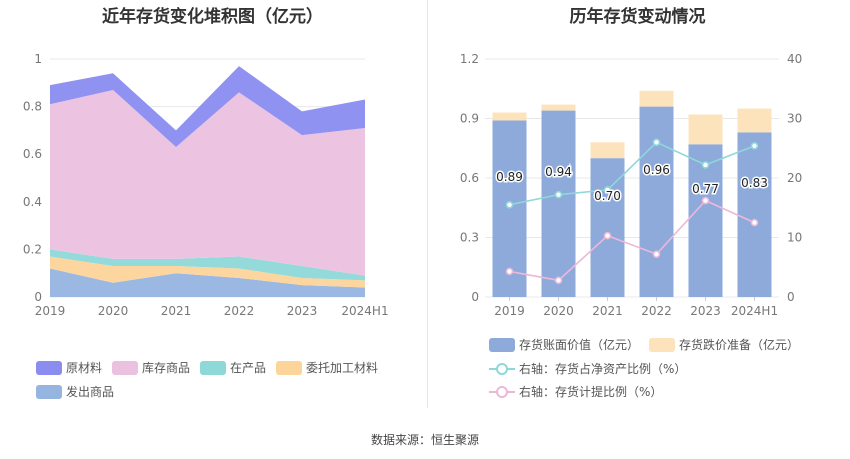 The width and height of the screenshot is (850, 459). I want to click on area-原材料, so click(207, 107).